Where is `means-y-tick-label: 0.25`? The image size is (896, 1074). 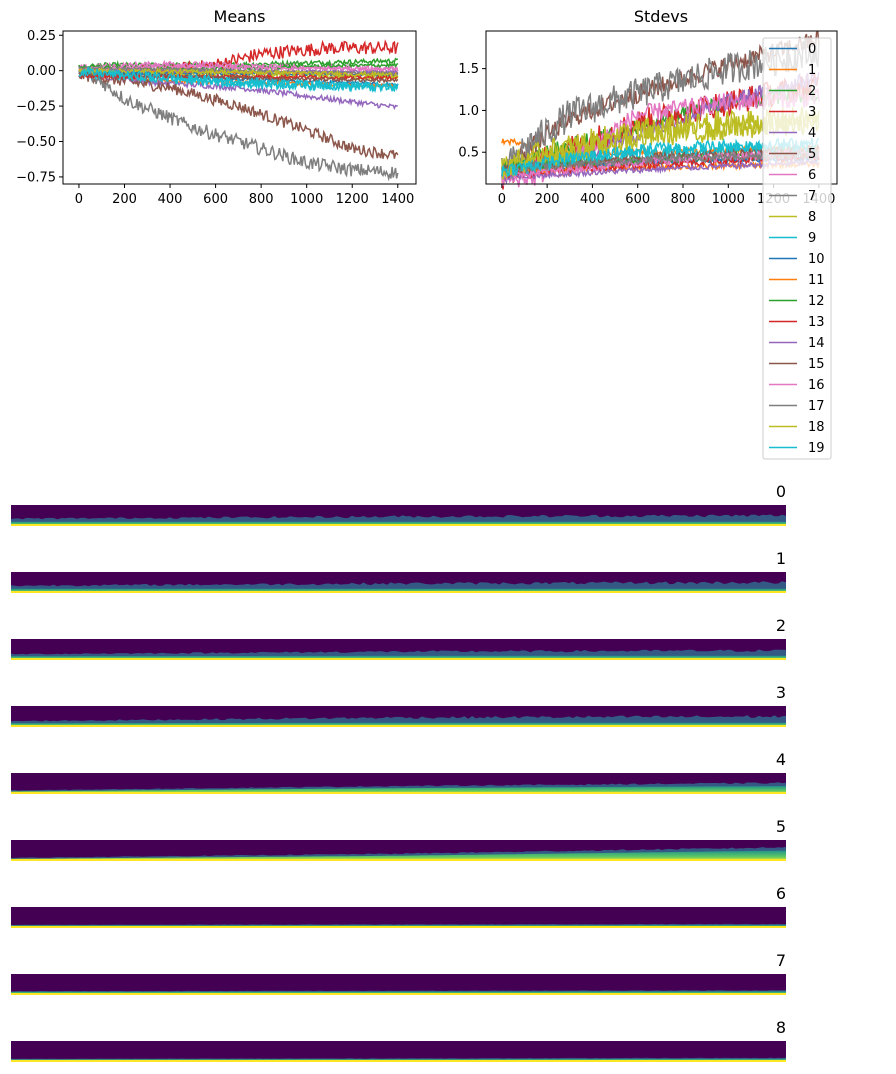
means-y-tick-label: 0.25 is located at coordinates (41, 36).